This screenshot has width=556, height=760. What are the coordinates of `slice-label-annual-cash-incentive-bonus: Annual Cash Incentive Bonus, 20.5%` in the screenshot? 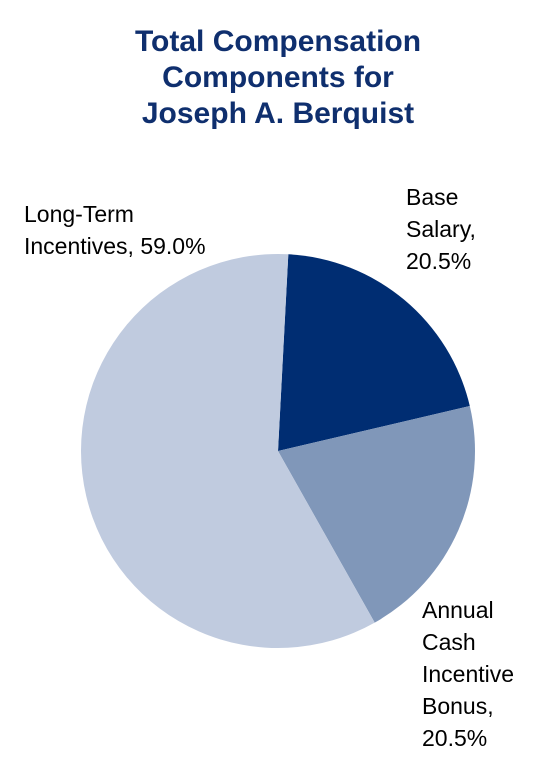 It's located at (468, 674).